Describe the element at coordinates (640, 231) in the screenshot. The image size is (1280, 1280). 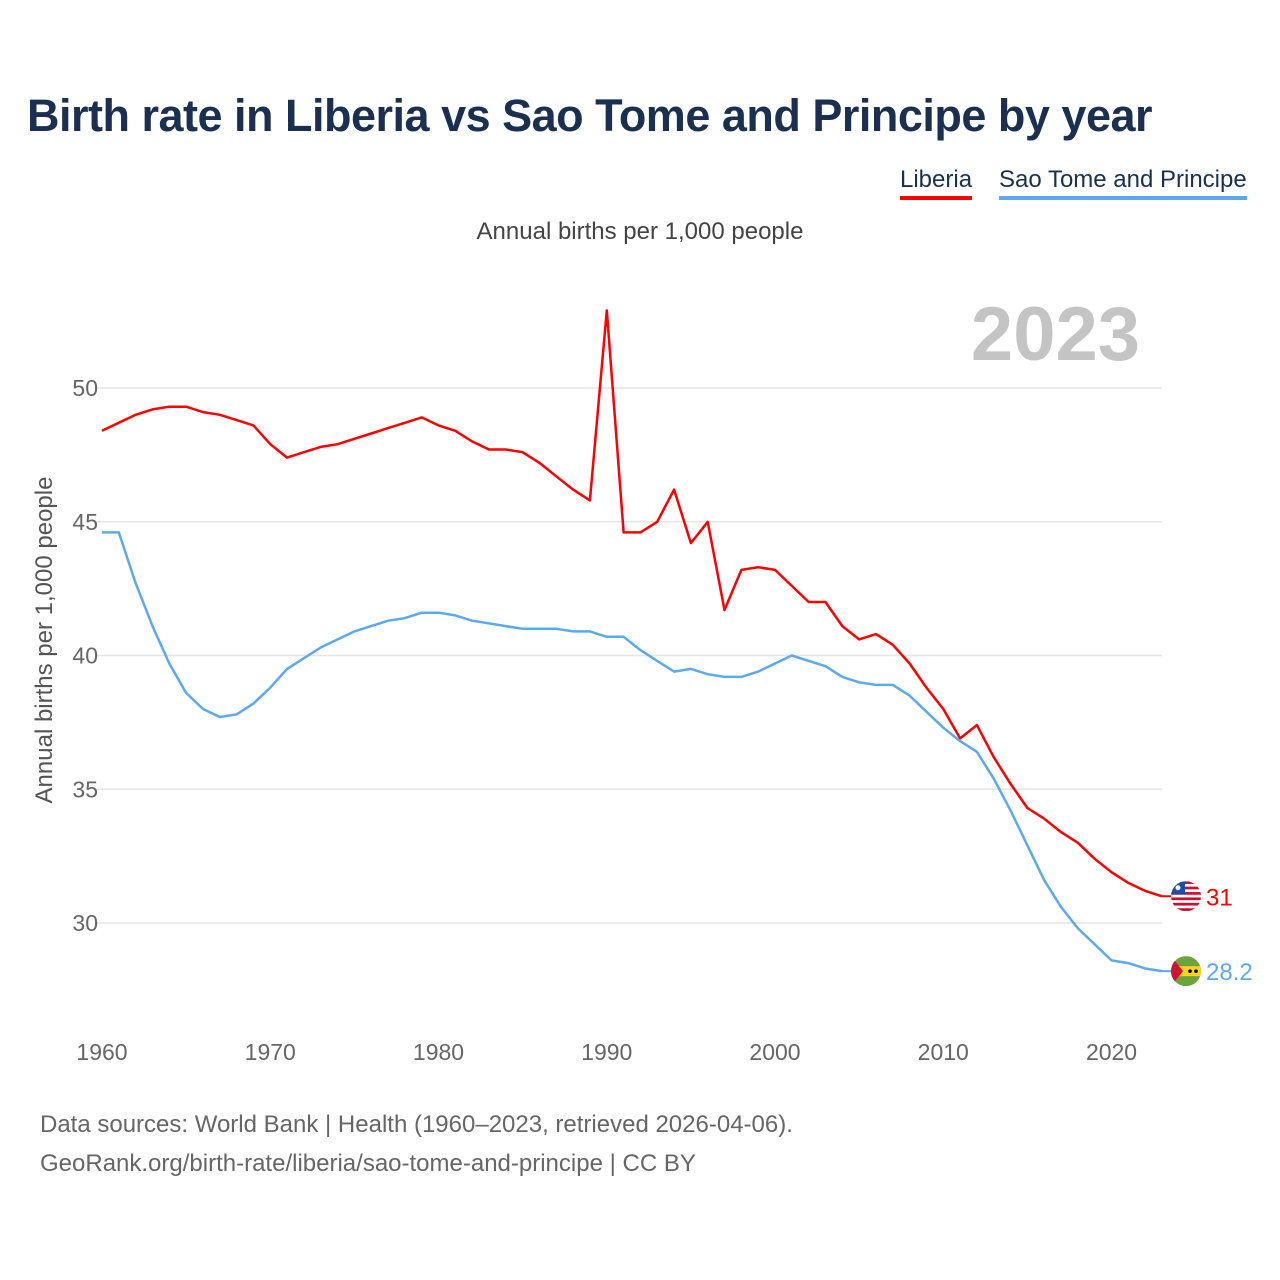
I see `chart-subtitle: Annual births per 1,000 people` at that location.